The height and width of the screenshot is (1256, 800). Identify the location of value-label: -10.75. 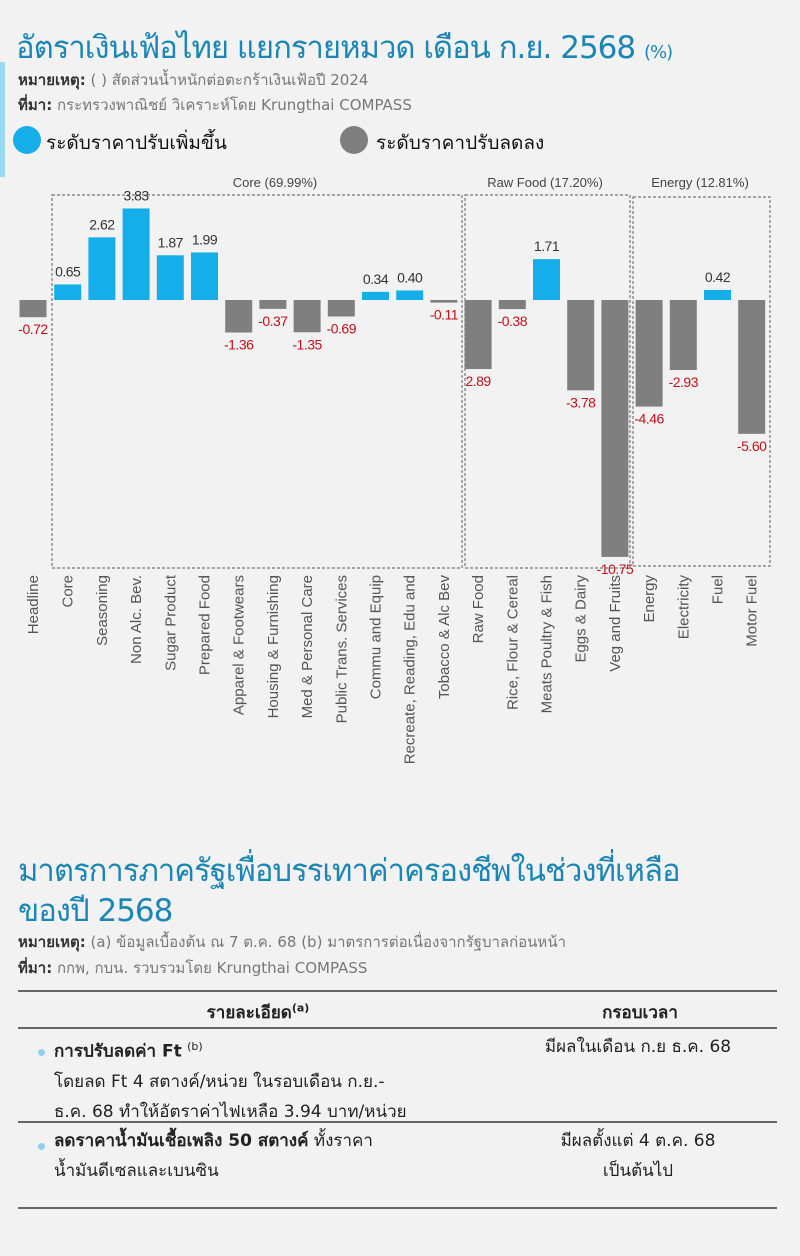
(615, 569).